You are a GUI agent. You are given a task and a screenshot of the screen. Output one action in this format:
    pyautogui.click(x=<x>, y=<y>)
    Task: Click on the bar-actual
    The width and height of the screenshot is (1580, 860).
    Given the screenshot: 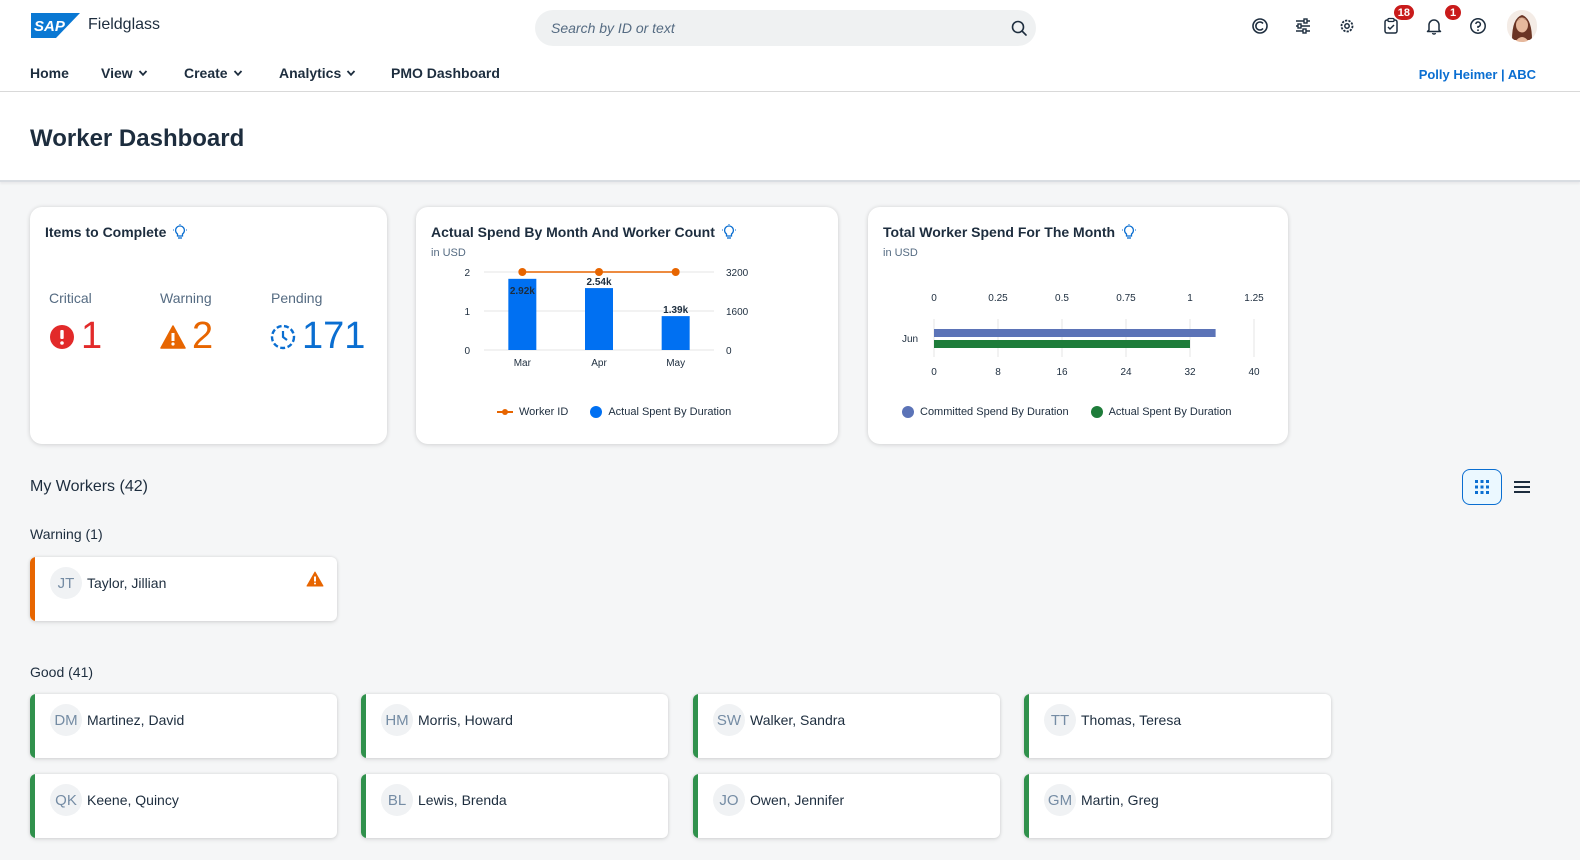 What is the action you would take?
    pyautogui.click(x=1062, y=344)
    